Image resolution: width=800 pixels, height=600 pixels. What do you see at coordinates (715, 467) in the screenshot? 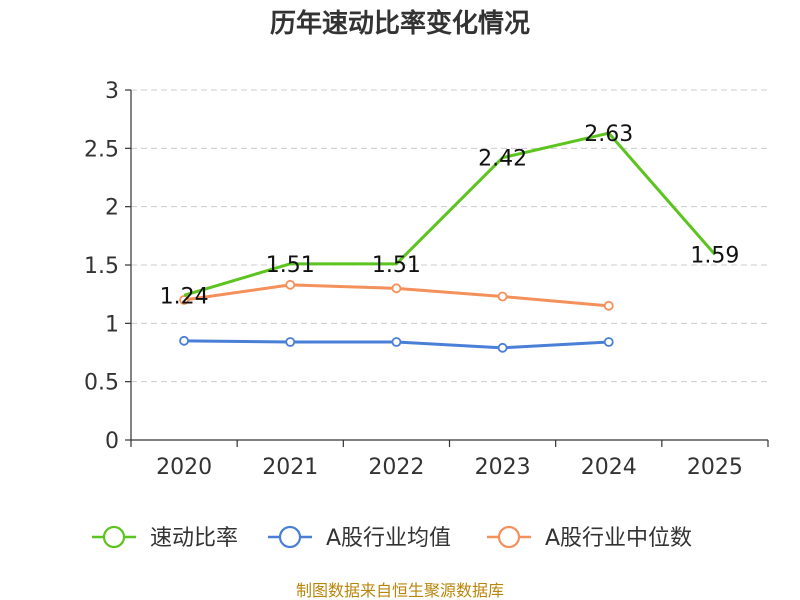
I see `x-tick-label-2025: 2025` at bounding box center [715, 467].